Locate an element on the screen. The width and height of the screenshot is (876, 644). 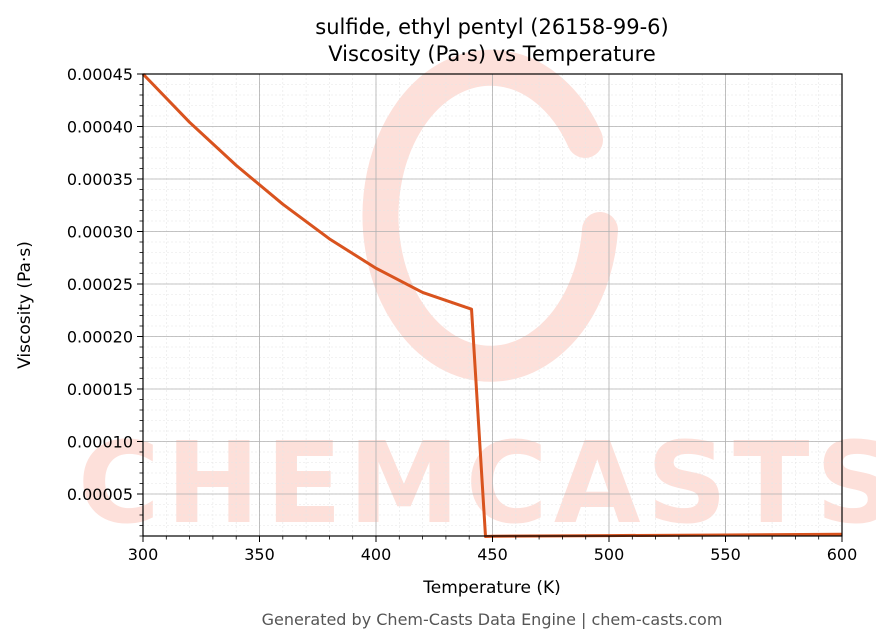
chart-subtitle: Viscosity (Pa·s) vs Temperature is located at coordinates (492, 54).